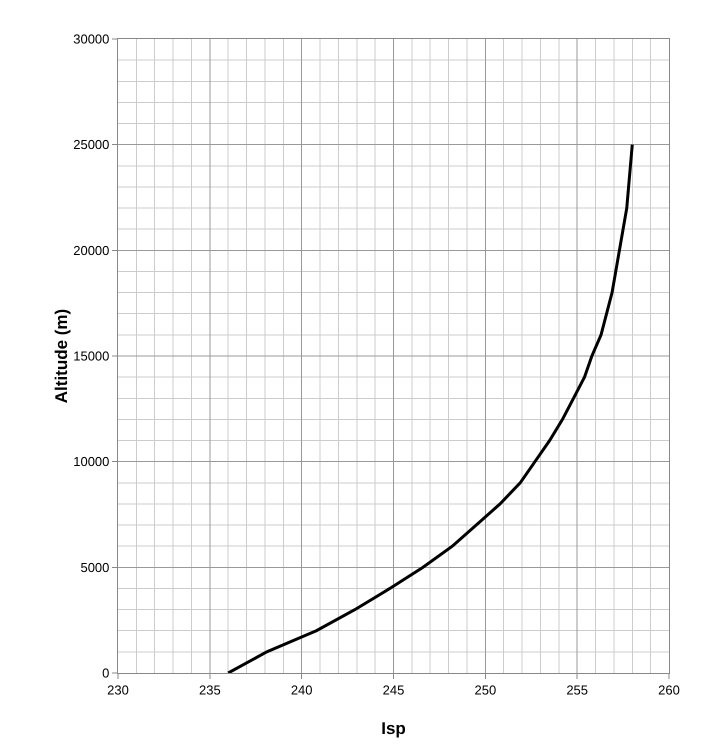 The width and height of the screenshot is (718, 750). Describe the element at coordinates (393, 728) in the screenshot. I see `x-axis-title: Isp` at that location.